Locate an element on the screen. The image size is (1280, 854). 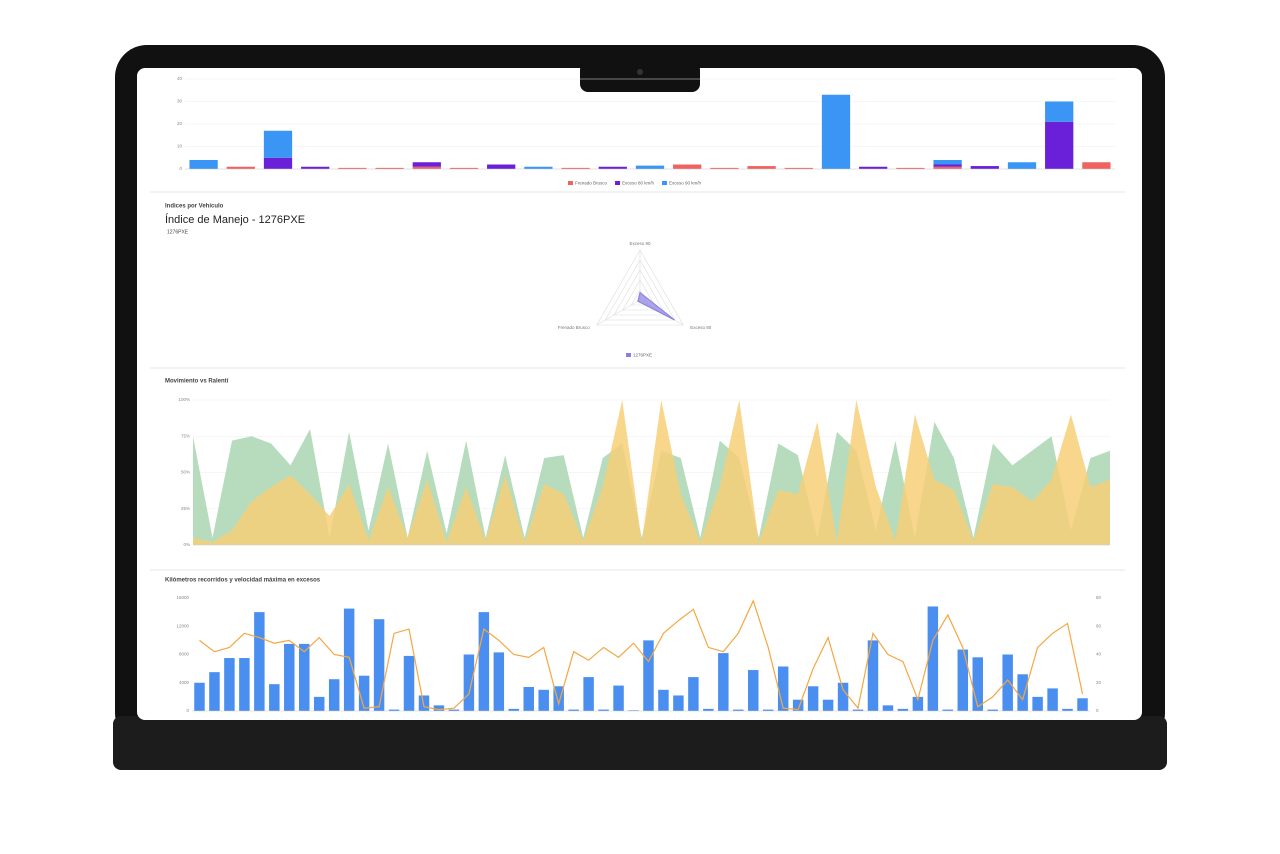
panel-title: Indices por Vehículo is located at coordinates (194, 207).